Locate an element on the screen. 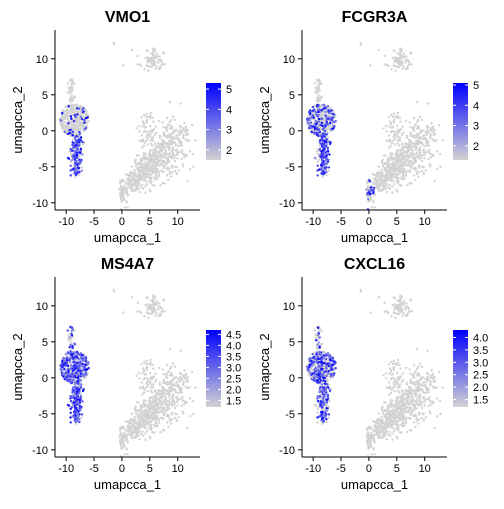 The image size is (504, 509). y-tick-label: 0 is located at coordinates (45, 132).